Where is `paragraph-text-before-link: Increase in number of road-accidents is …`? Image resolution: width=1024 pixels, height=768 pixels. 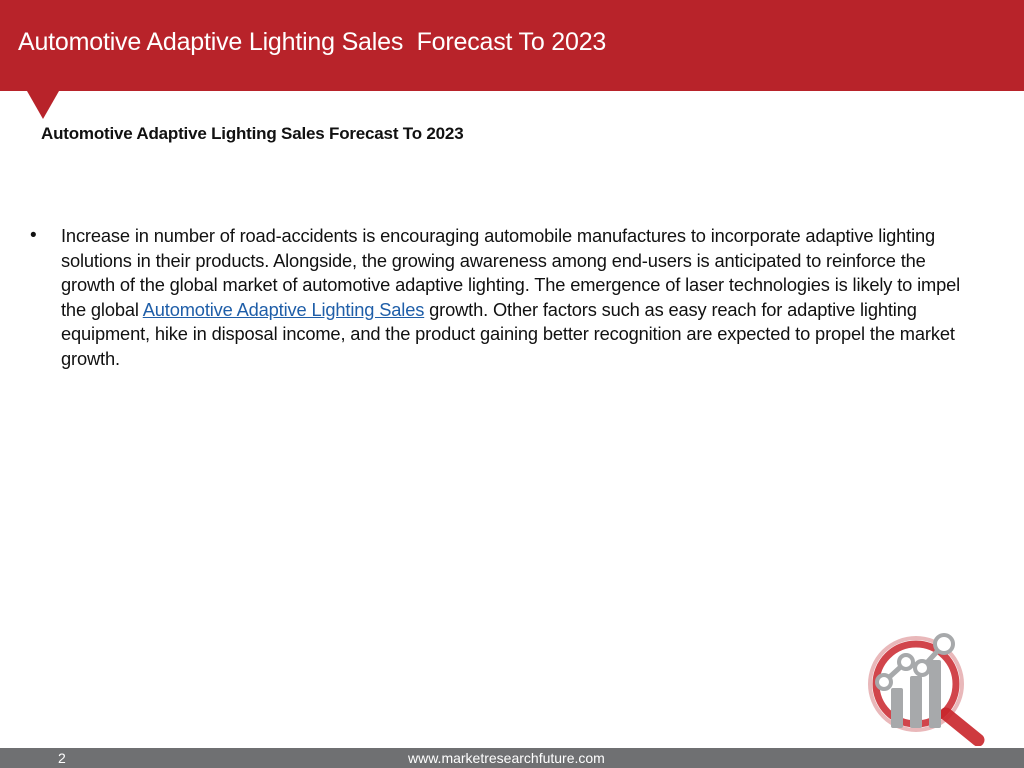 paragraph-text-before-link: Increase in number of road-accidents is … is located at coordinates (511, 272).